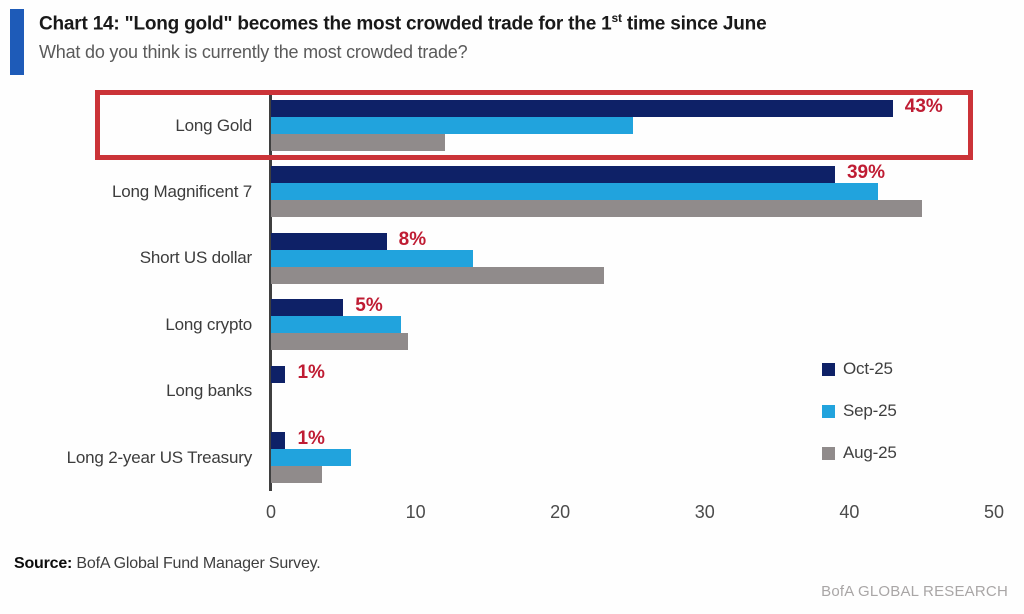  Describe the element at coordinates (415, 512) in the screenshot. I see `x-axis-tick-label-10: 10` at that location.